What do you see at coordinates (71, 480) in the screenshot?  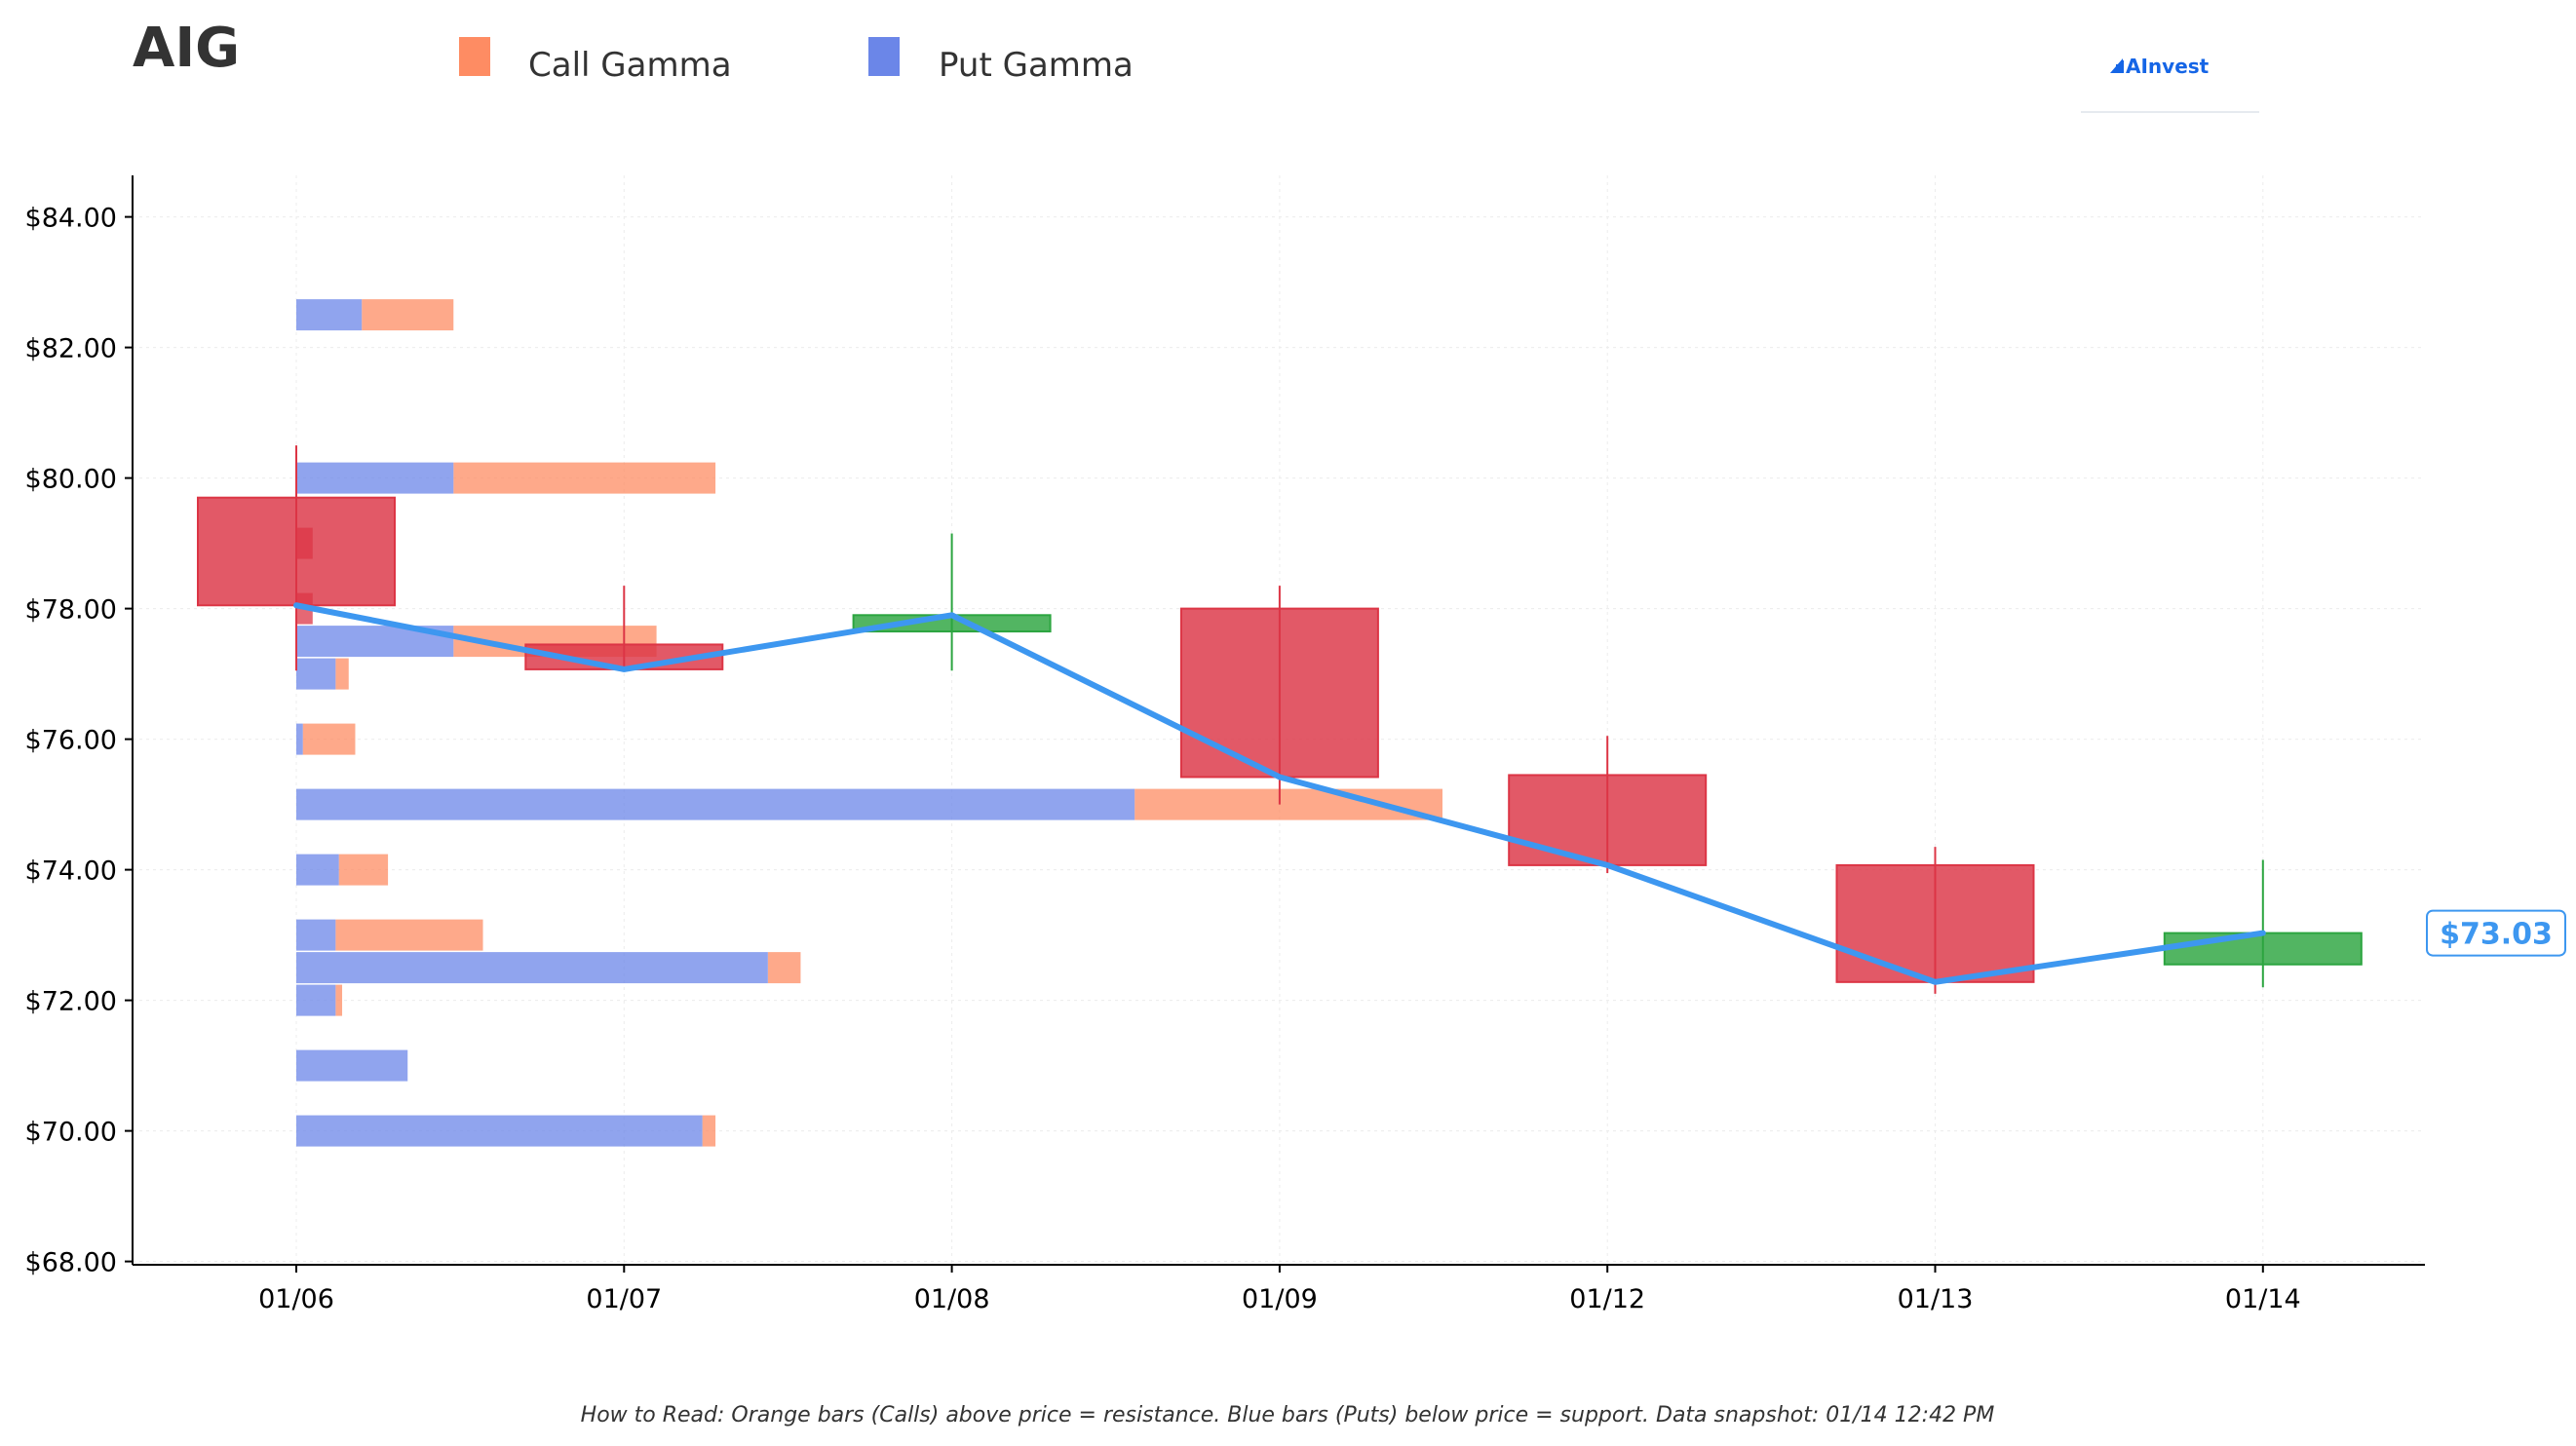 I see `y-tick-label: $80.00` at bounding box center [71, 480].